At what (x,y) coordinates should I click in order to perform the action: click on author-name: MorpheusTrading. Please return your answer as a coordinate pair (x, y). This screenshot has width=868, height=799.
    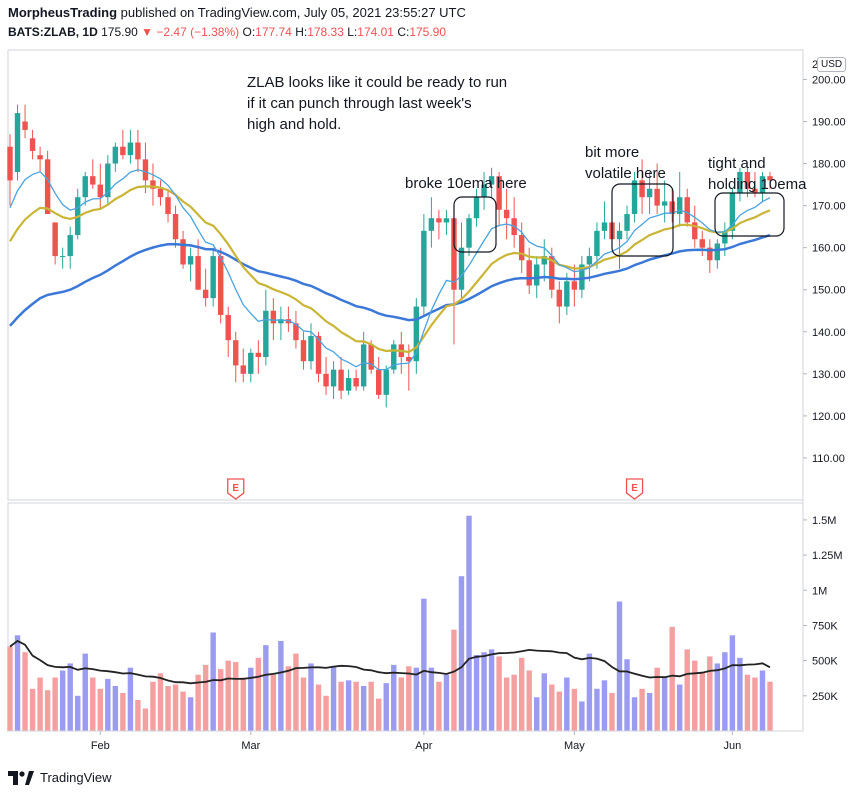
    Looking at the image, I should click on (63, 12).